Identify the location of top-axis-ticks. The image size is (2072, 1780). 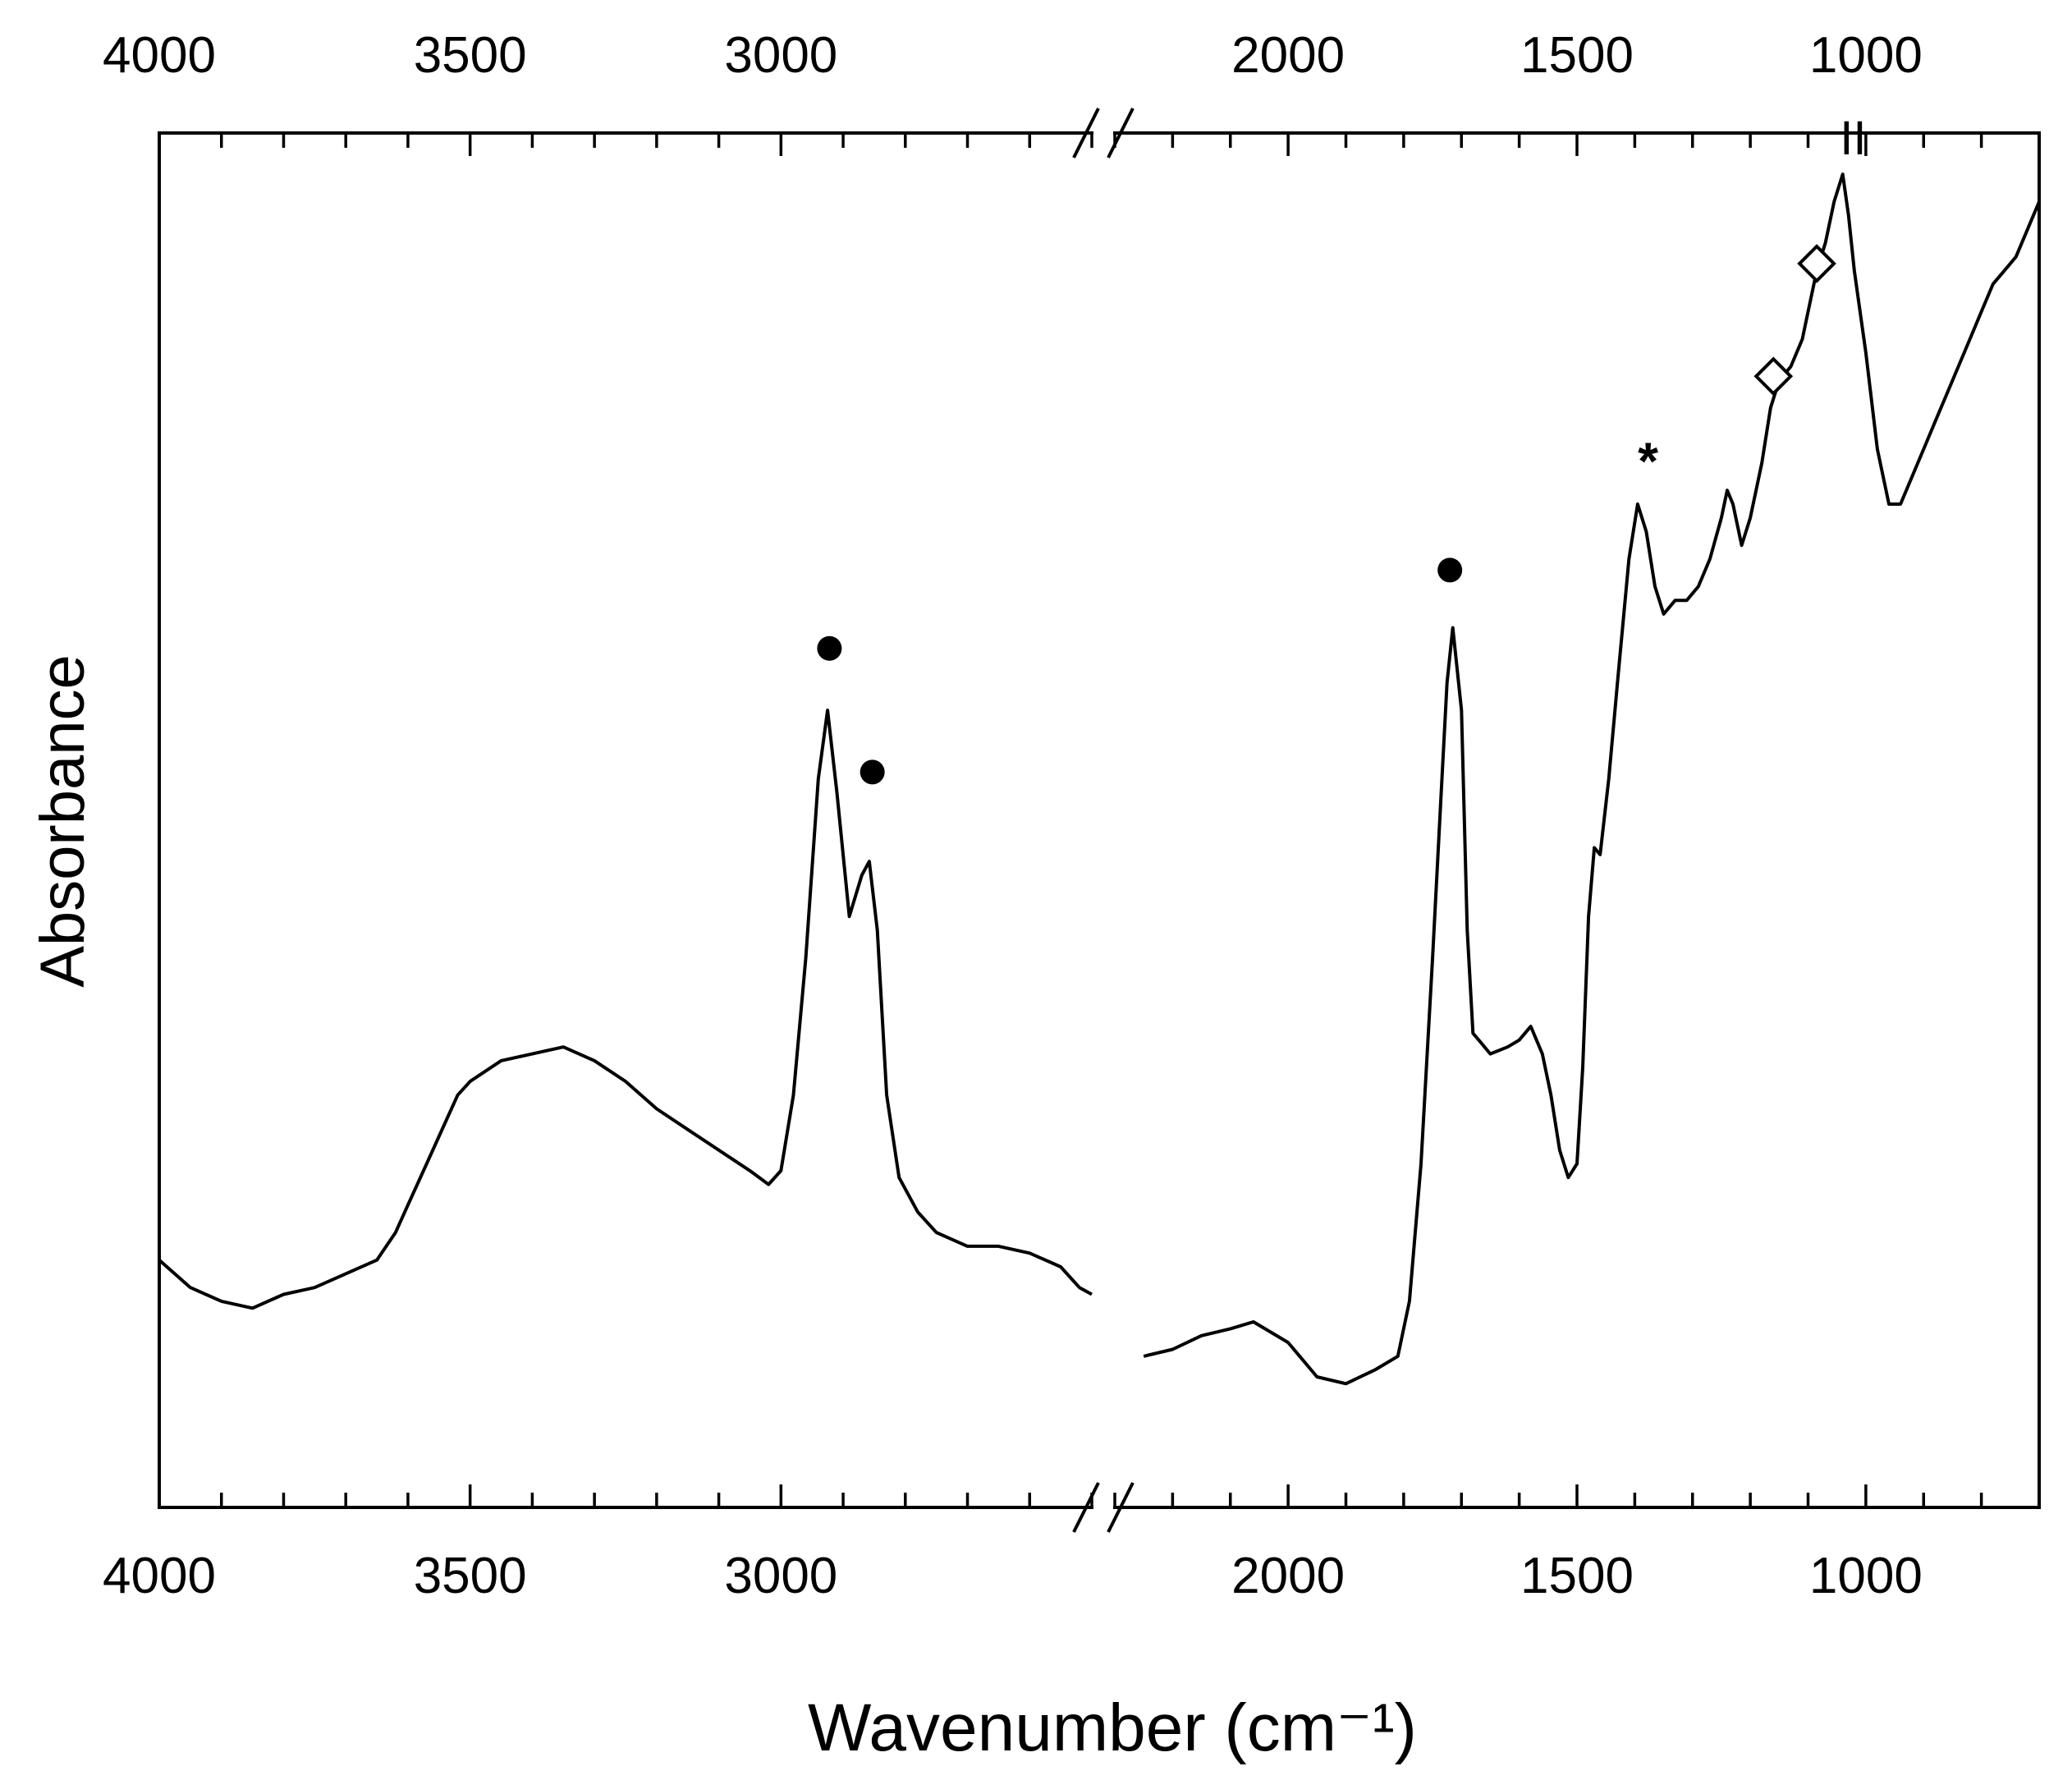
(1099, 144).